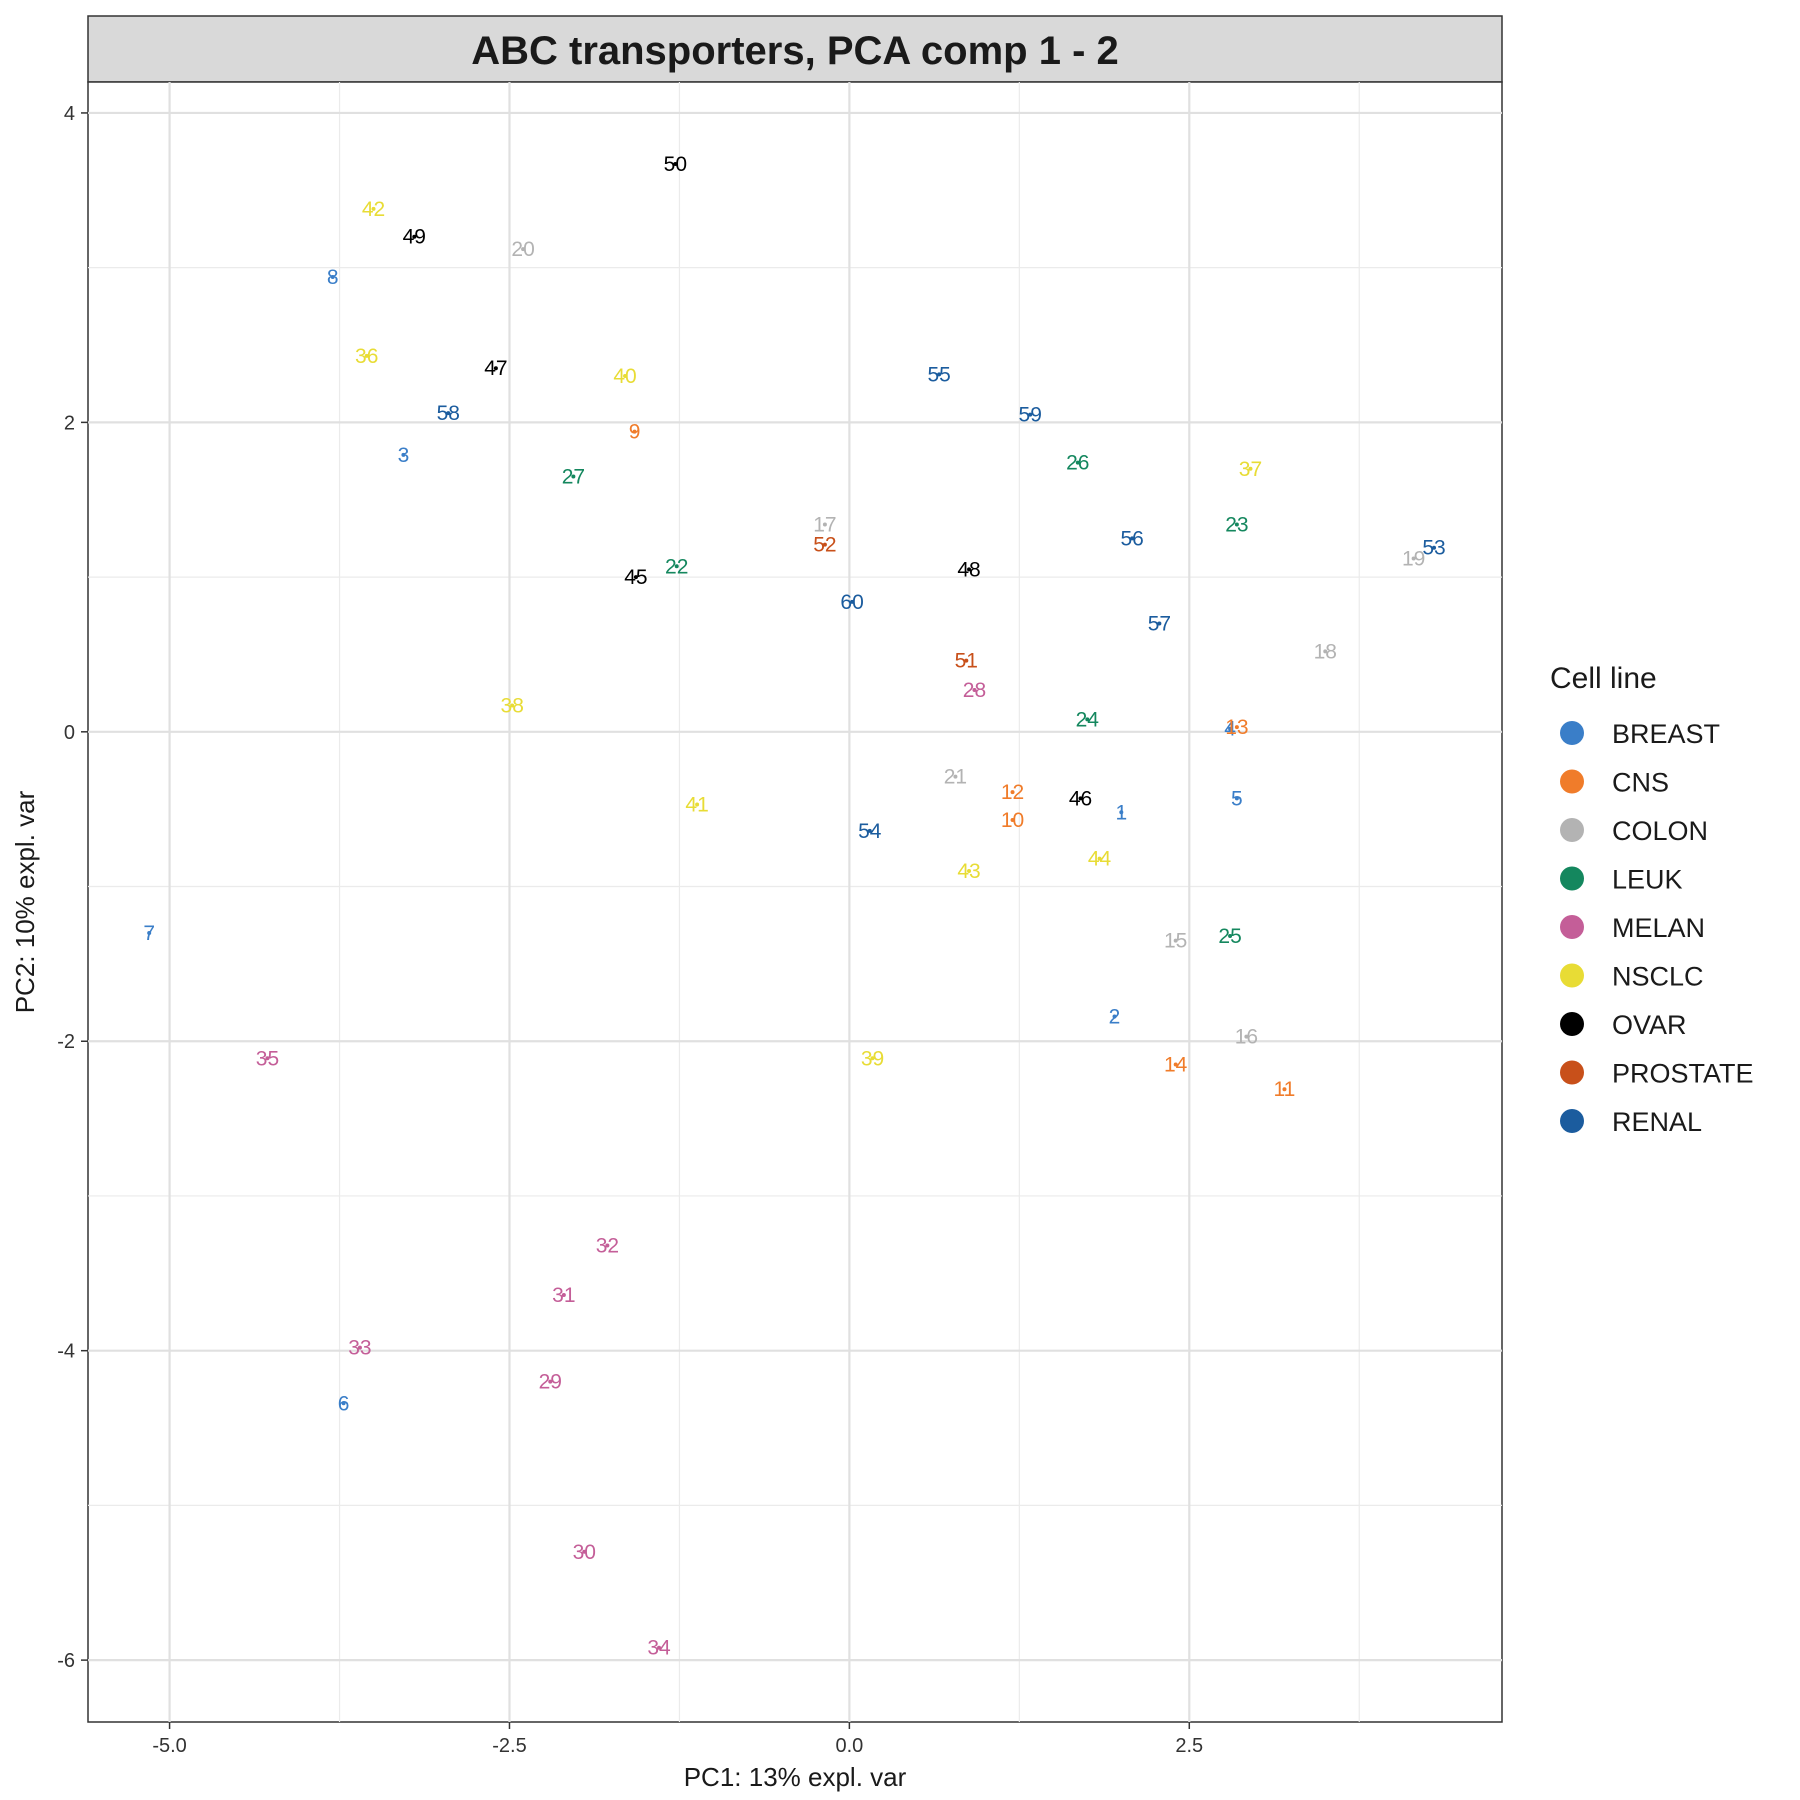 Image resolution: width=1800 pixels, height=1800 pixels. I want to click on data-point-label: 39, so click(872, 1058).